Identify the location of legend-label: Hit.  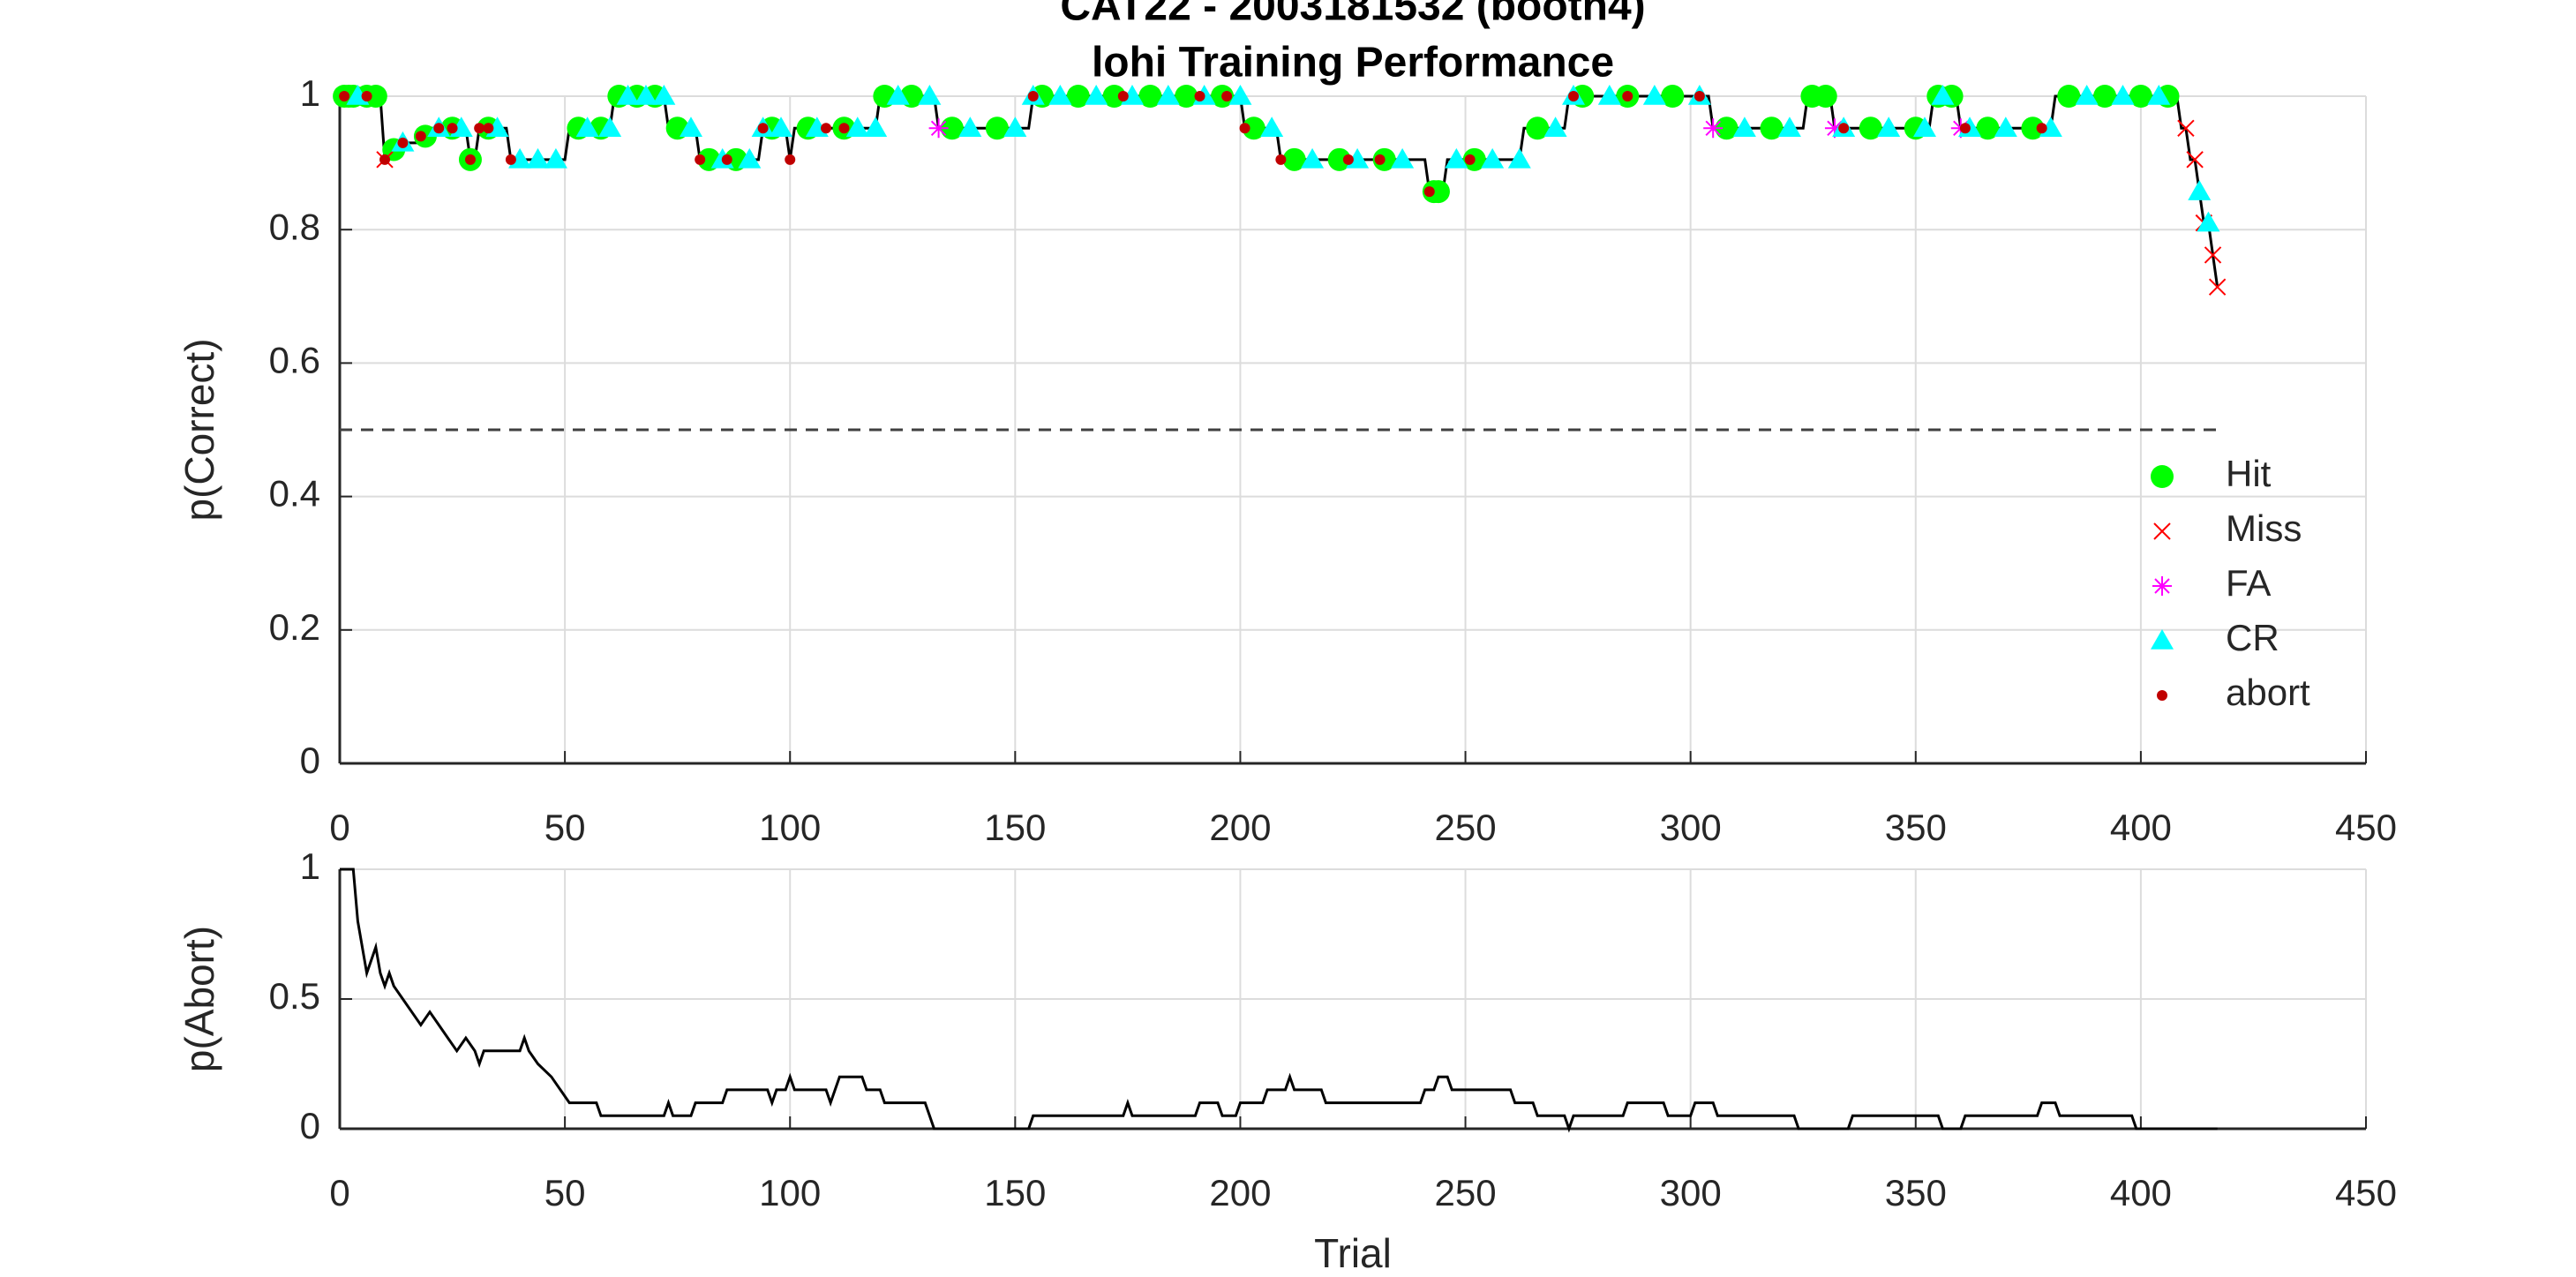
(2249, 473).